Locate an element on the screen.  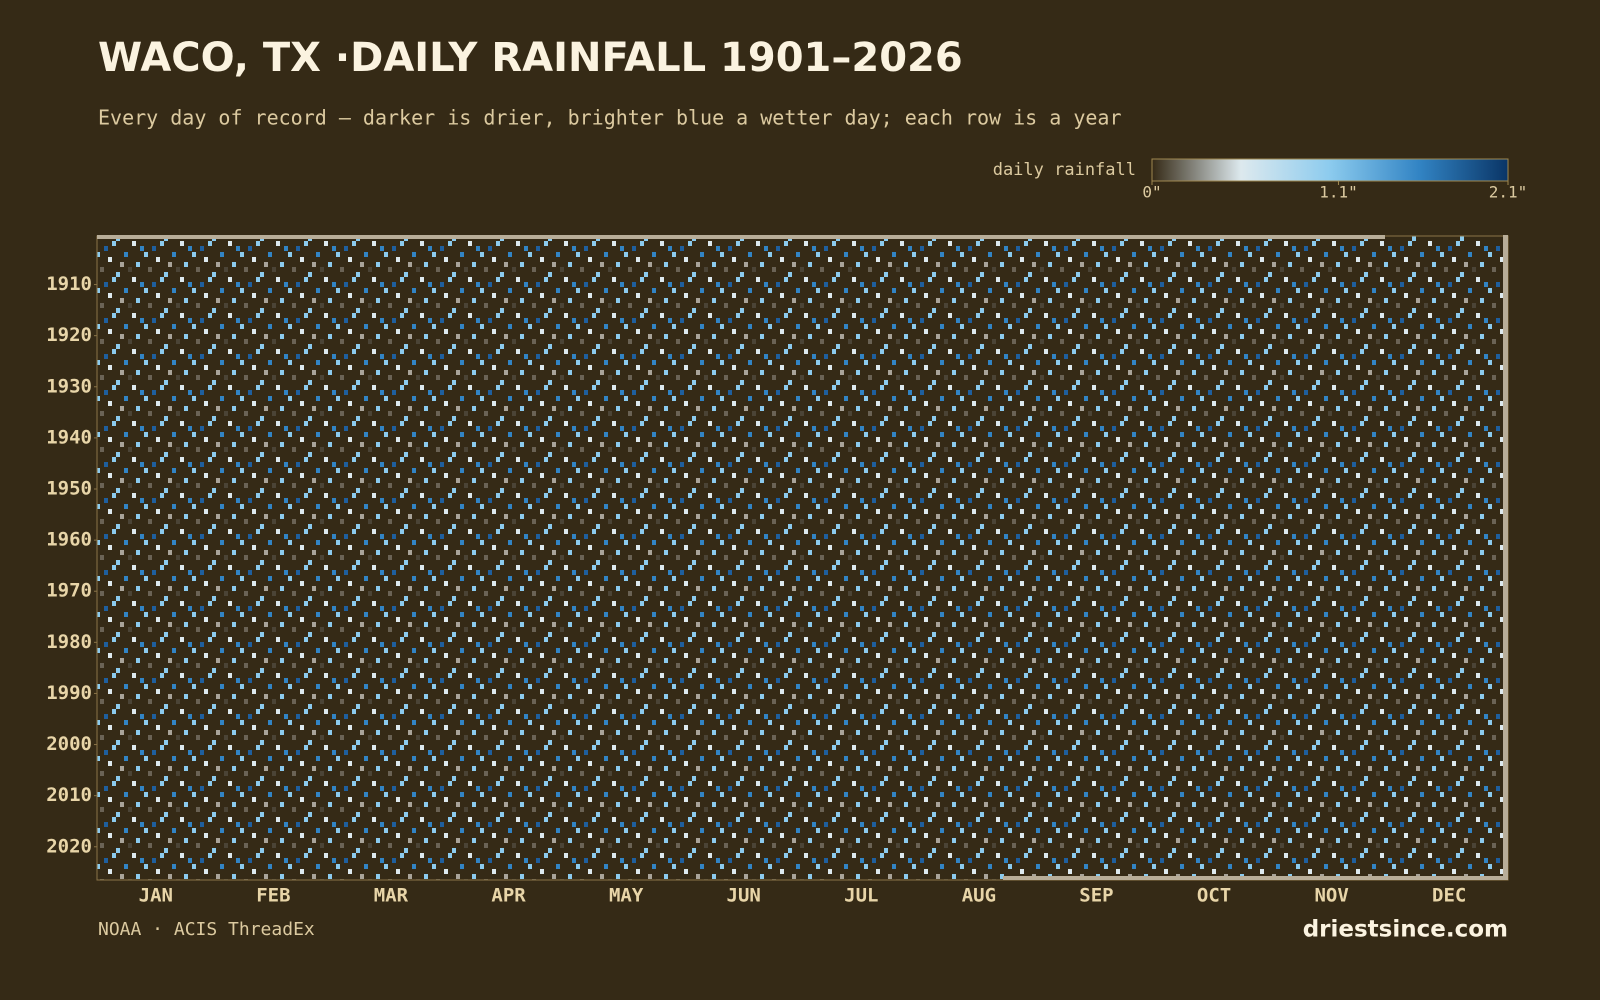
y-tick-label: 2020 is located at coordinates (69, 846).